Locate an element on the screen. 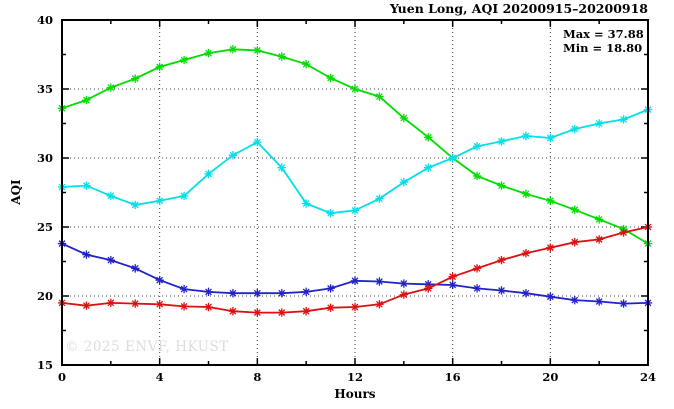  watermark: © 2025 ENVF, HKUST is located at coordinates (147, 347).